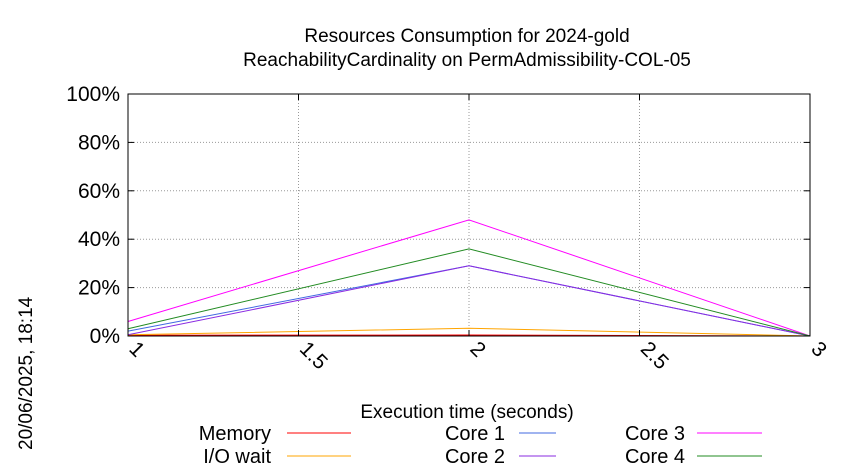 The height and width of the screenshot is (475, 850). Describe the element at coordinates (313, 355) in the screenshot. I see `x-tick-label: 1.5` at that location.